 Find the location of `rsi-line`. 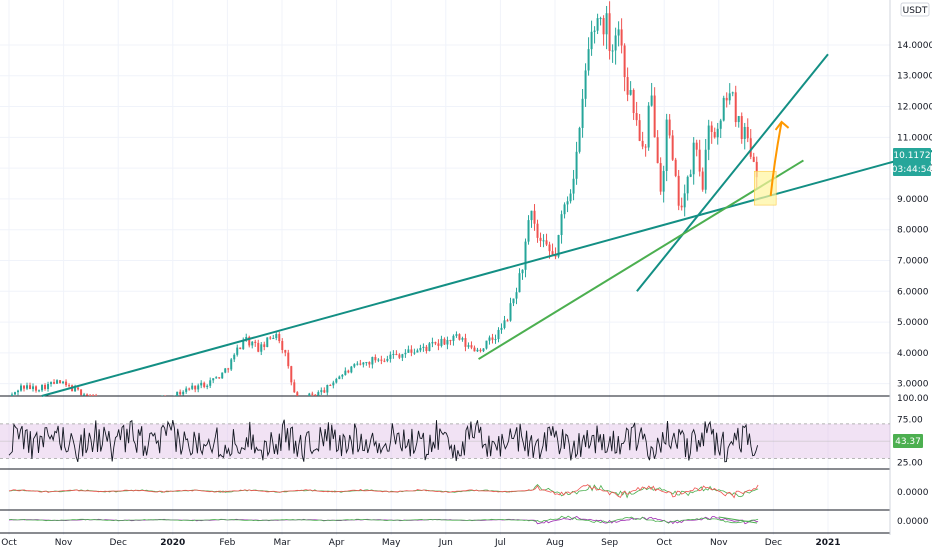

rsi-line is located at coordinates (383, 441).